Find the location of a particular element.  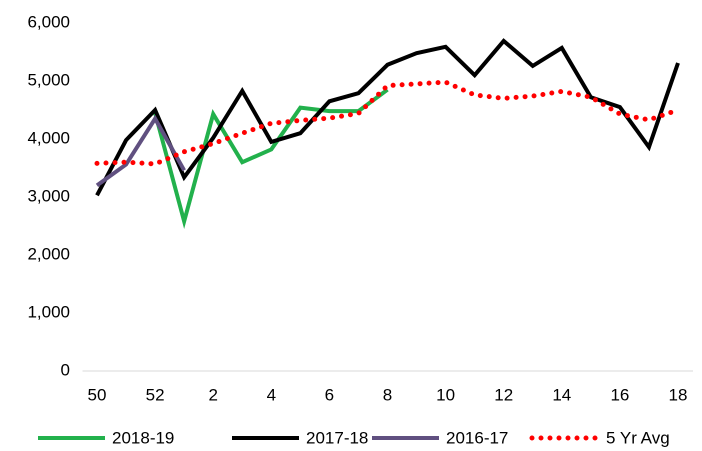

y-tick-label: 5,000 is located at coordinates (48, 79).